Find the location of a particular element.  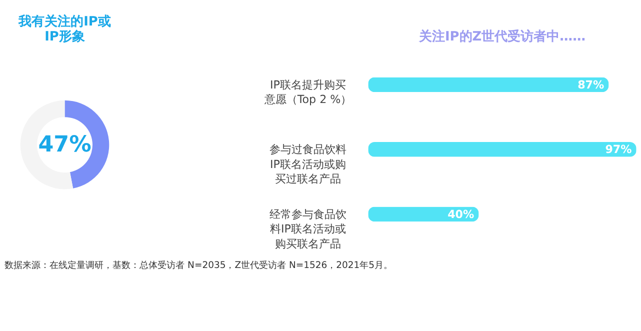

data-label: 40% is located at coordinates (461, 214).